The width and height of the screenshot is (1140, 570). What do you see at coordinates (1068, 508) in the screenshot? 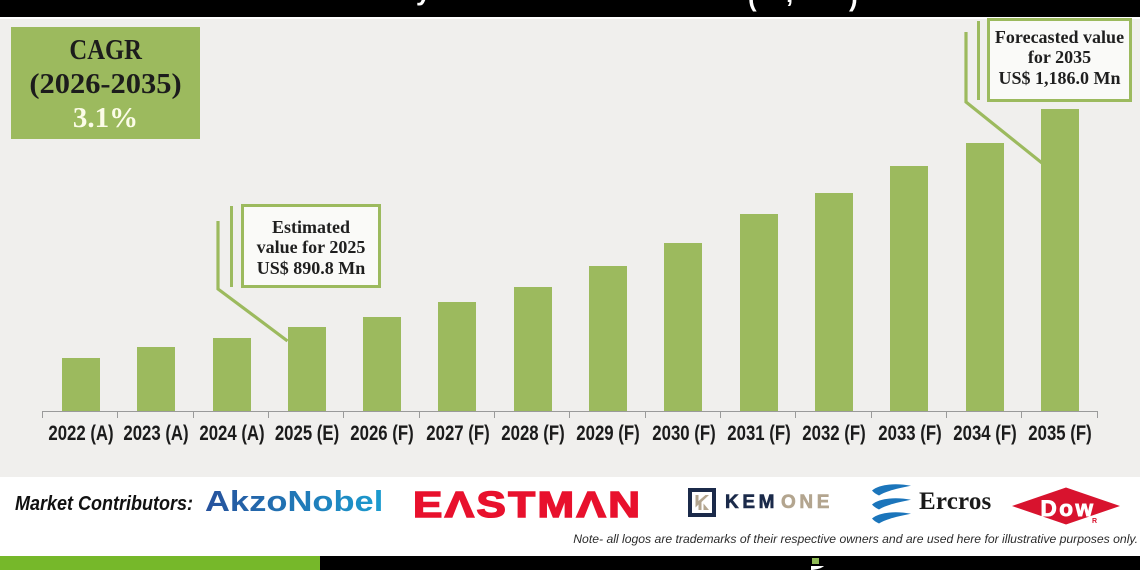
I see `svg-text: Dow` at bounding box center [1068, 508].